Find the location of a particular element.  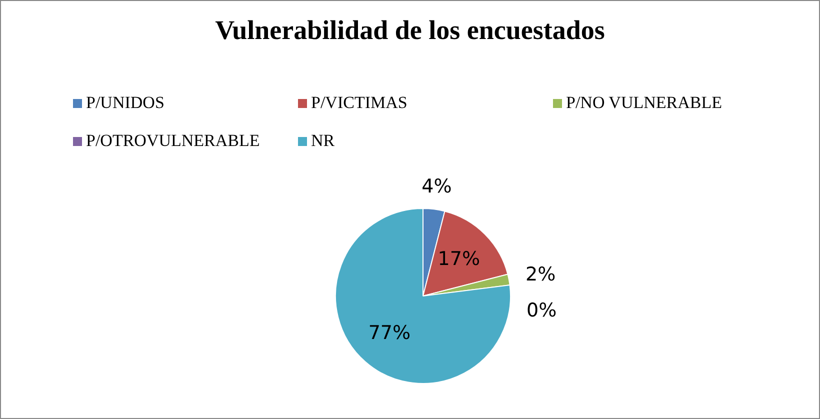

data-label: 2% is located at coordinates (540, 274).